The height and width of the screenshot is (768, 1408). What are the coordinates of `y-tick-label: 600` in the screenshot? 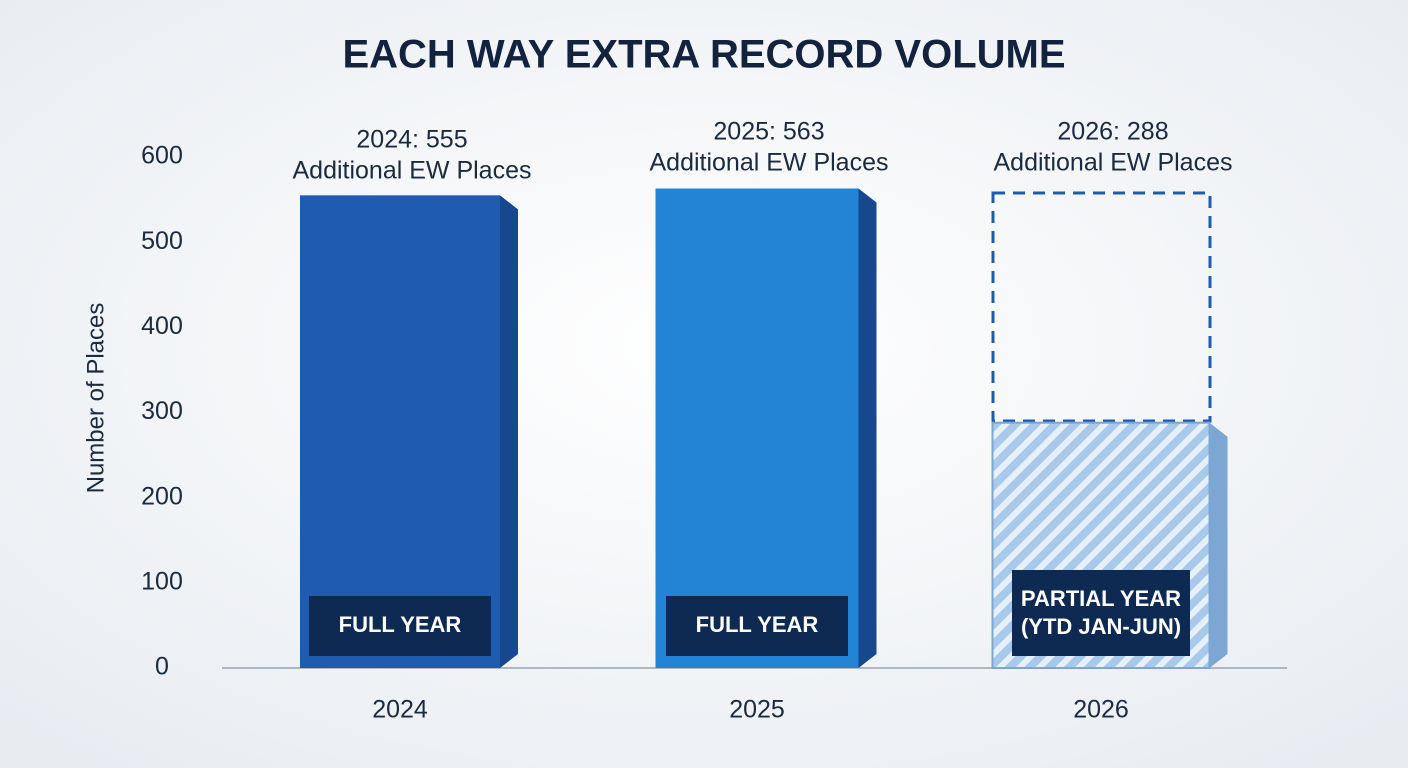 It's located at (162, 156).